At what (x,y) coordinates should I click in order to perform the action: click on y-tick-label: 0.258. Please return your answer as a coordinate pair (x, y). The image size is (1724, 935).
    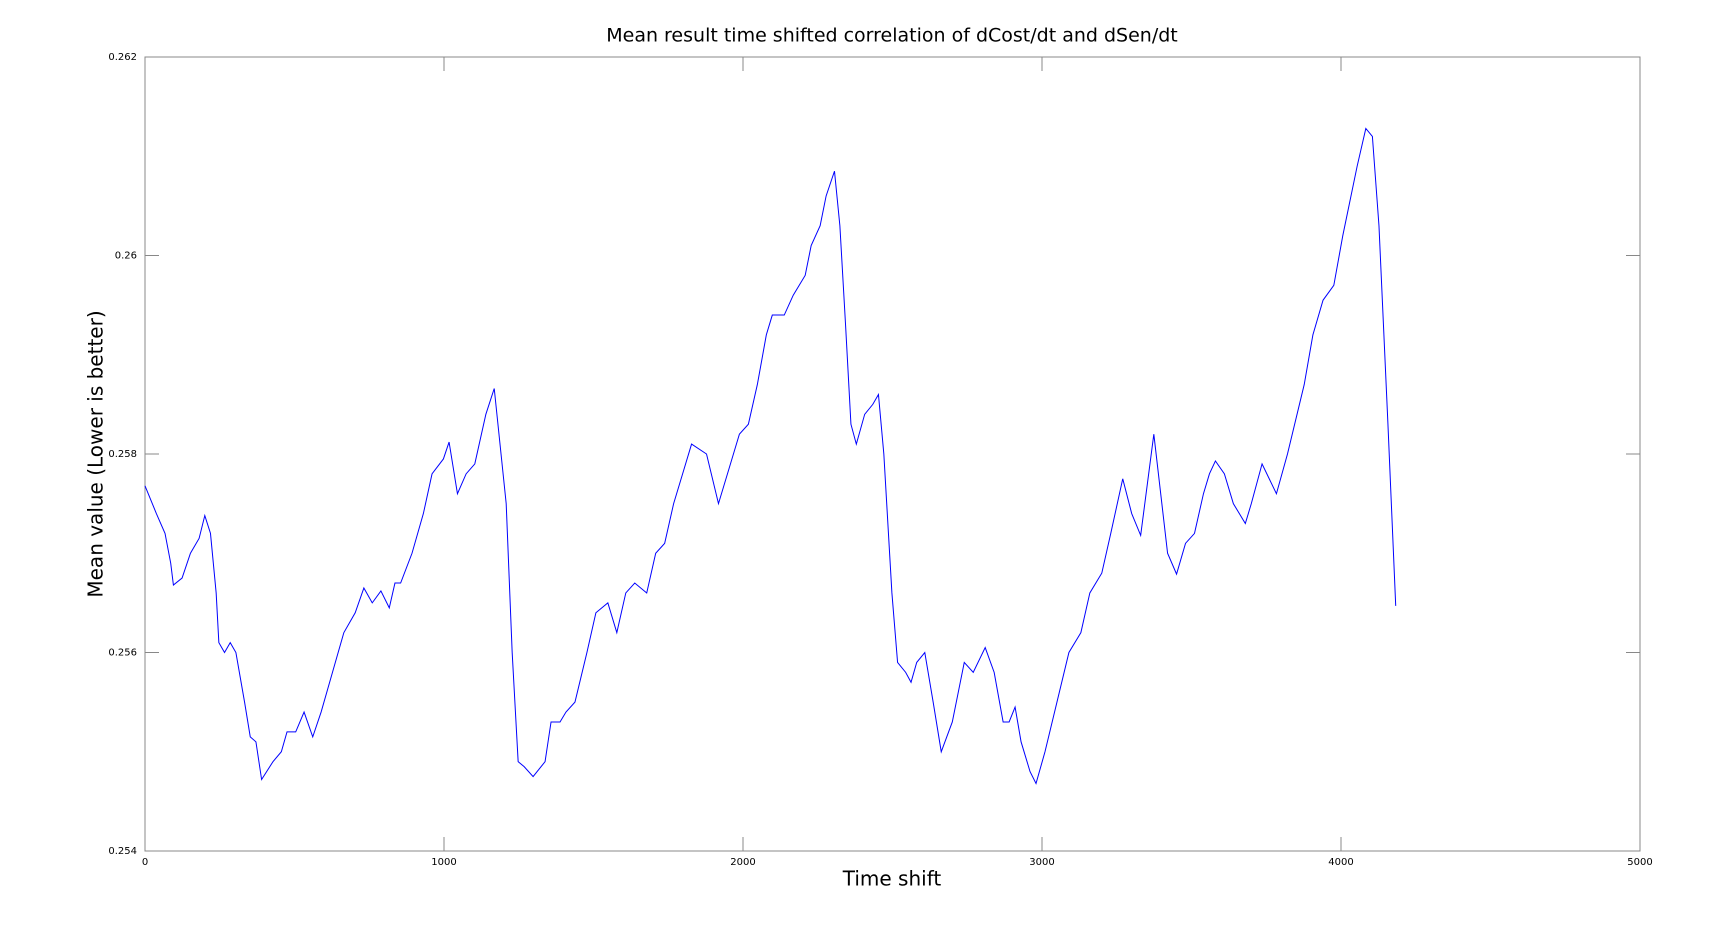
    Looking at the image, I should click on (122, 454).